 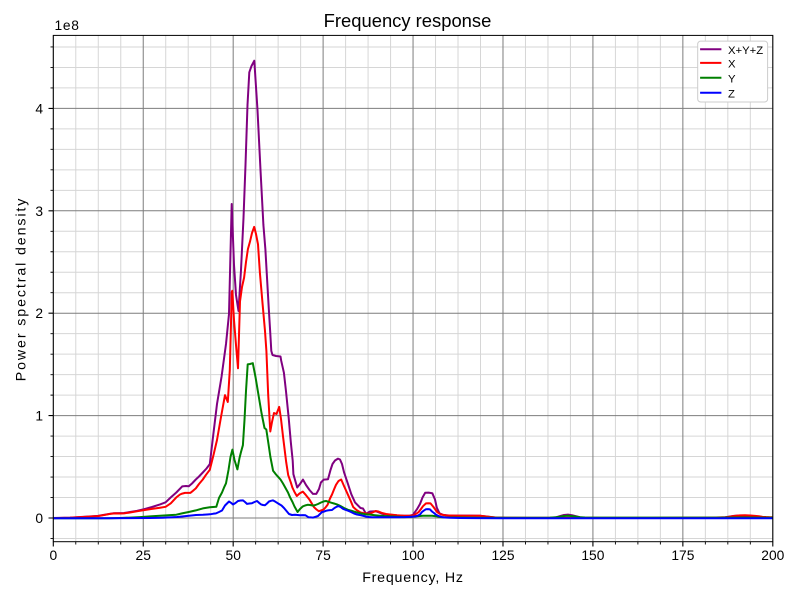 What do you see at coordinates (592, 555) in the screenshot?
I see `svg-text: 150` at bounding box center [592, 555].